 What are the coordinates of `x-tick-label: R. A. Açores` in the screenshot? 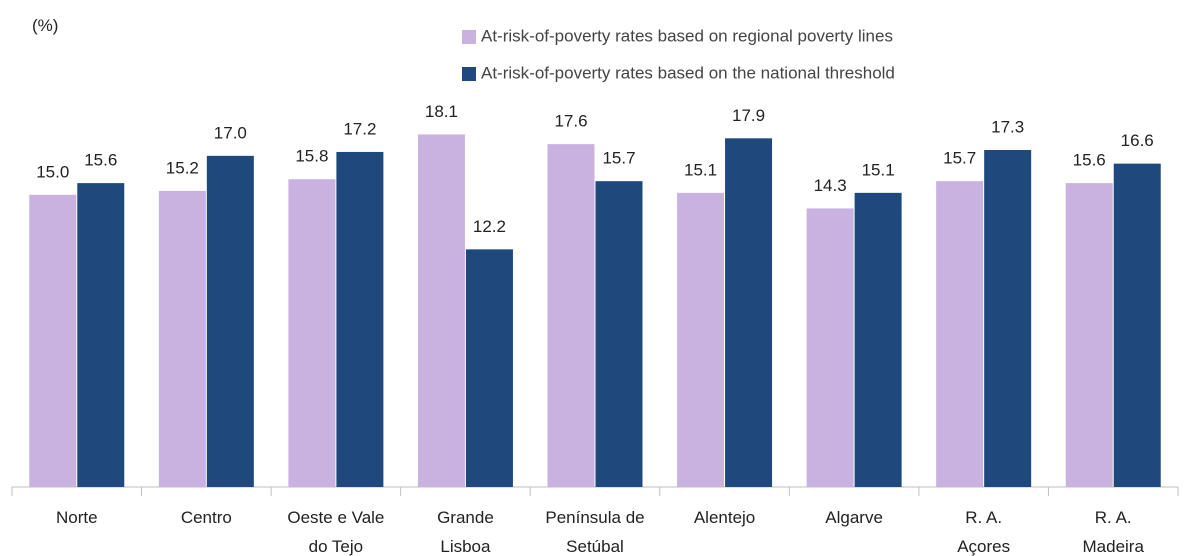 It's located at (984, 532).